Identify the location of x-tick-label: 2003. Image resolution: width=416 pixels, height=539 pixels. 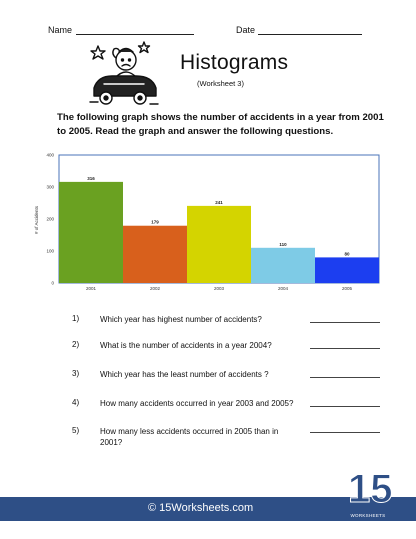
(219, 288).